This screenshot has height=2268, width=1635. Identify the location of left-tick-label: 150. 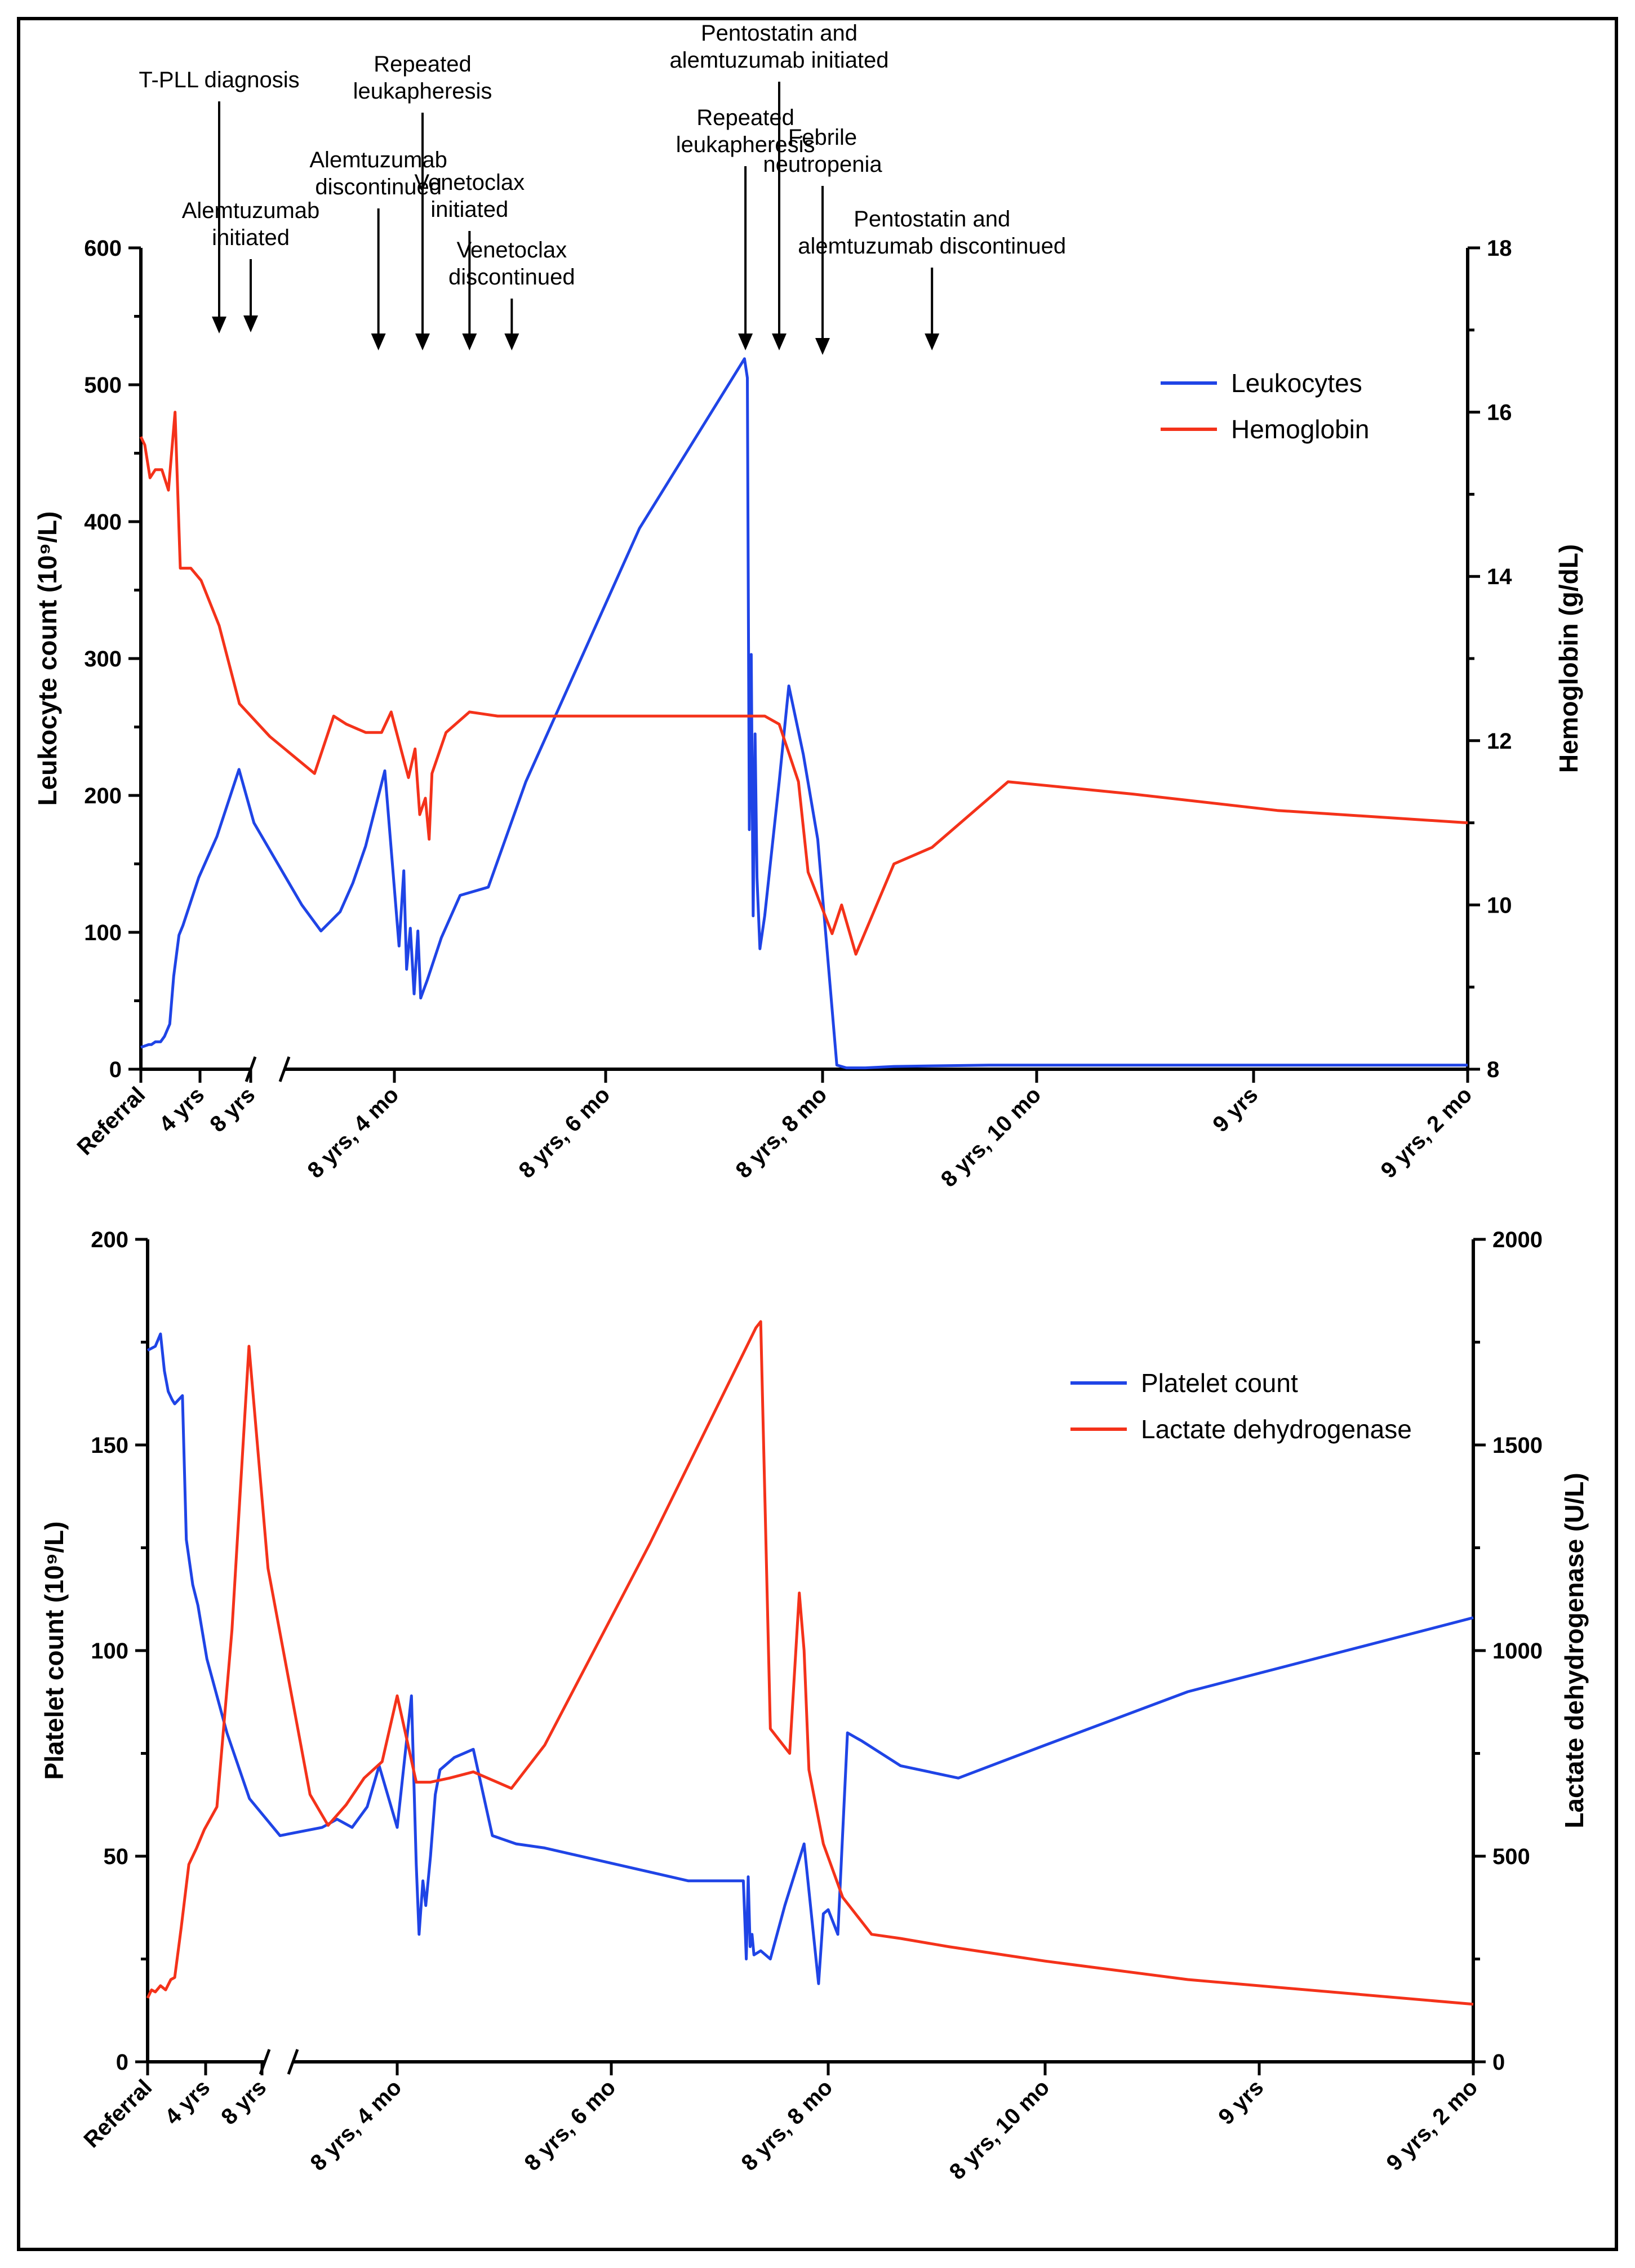
(109, 1445).